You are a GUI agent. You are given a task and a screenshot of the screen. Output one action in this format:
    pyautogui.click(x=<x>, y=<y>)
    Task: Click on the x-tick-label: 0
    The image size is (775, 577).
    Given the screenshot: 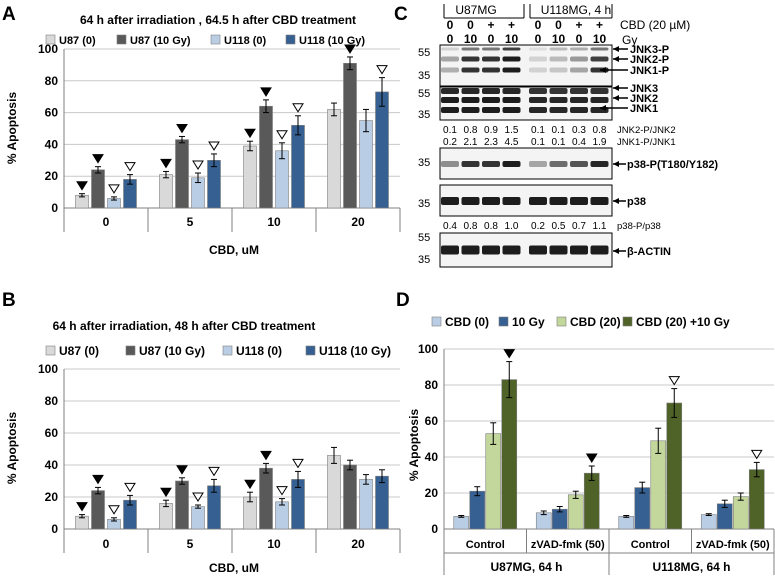 What is the action you would take?
    pyautogui.click(x=106, y=222)
    